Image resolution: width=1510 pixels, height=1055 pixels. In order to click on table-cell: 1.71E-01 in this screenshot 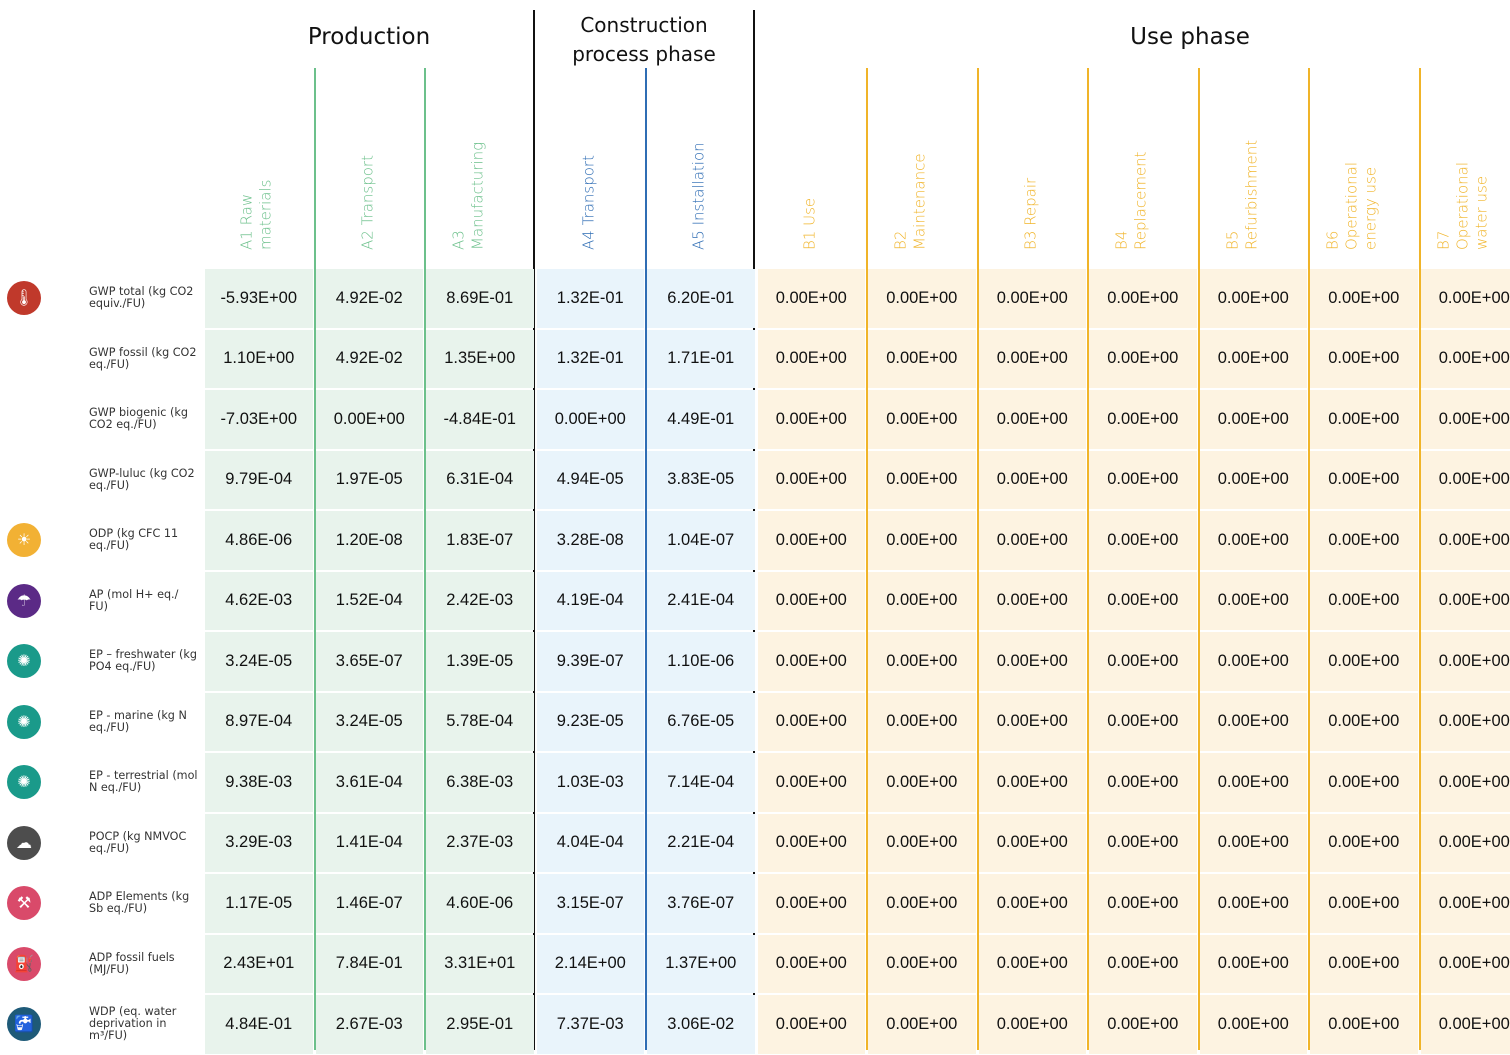, I will do `click(701, 359)`.